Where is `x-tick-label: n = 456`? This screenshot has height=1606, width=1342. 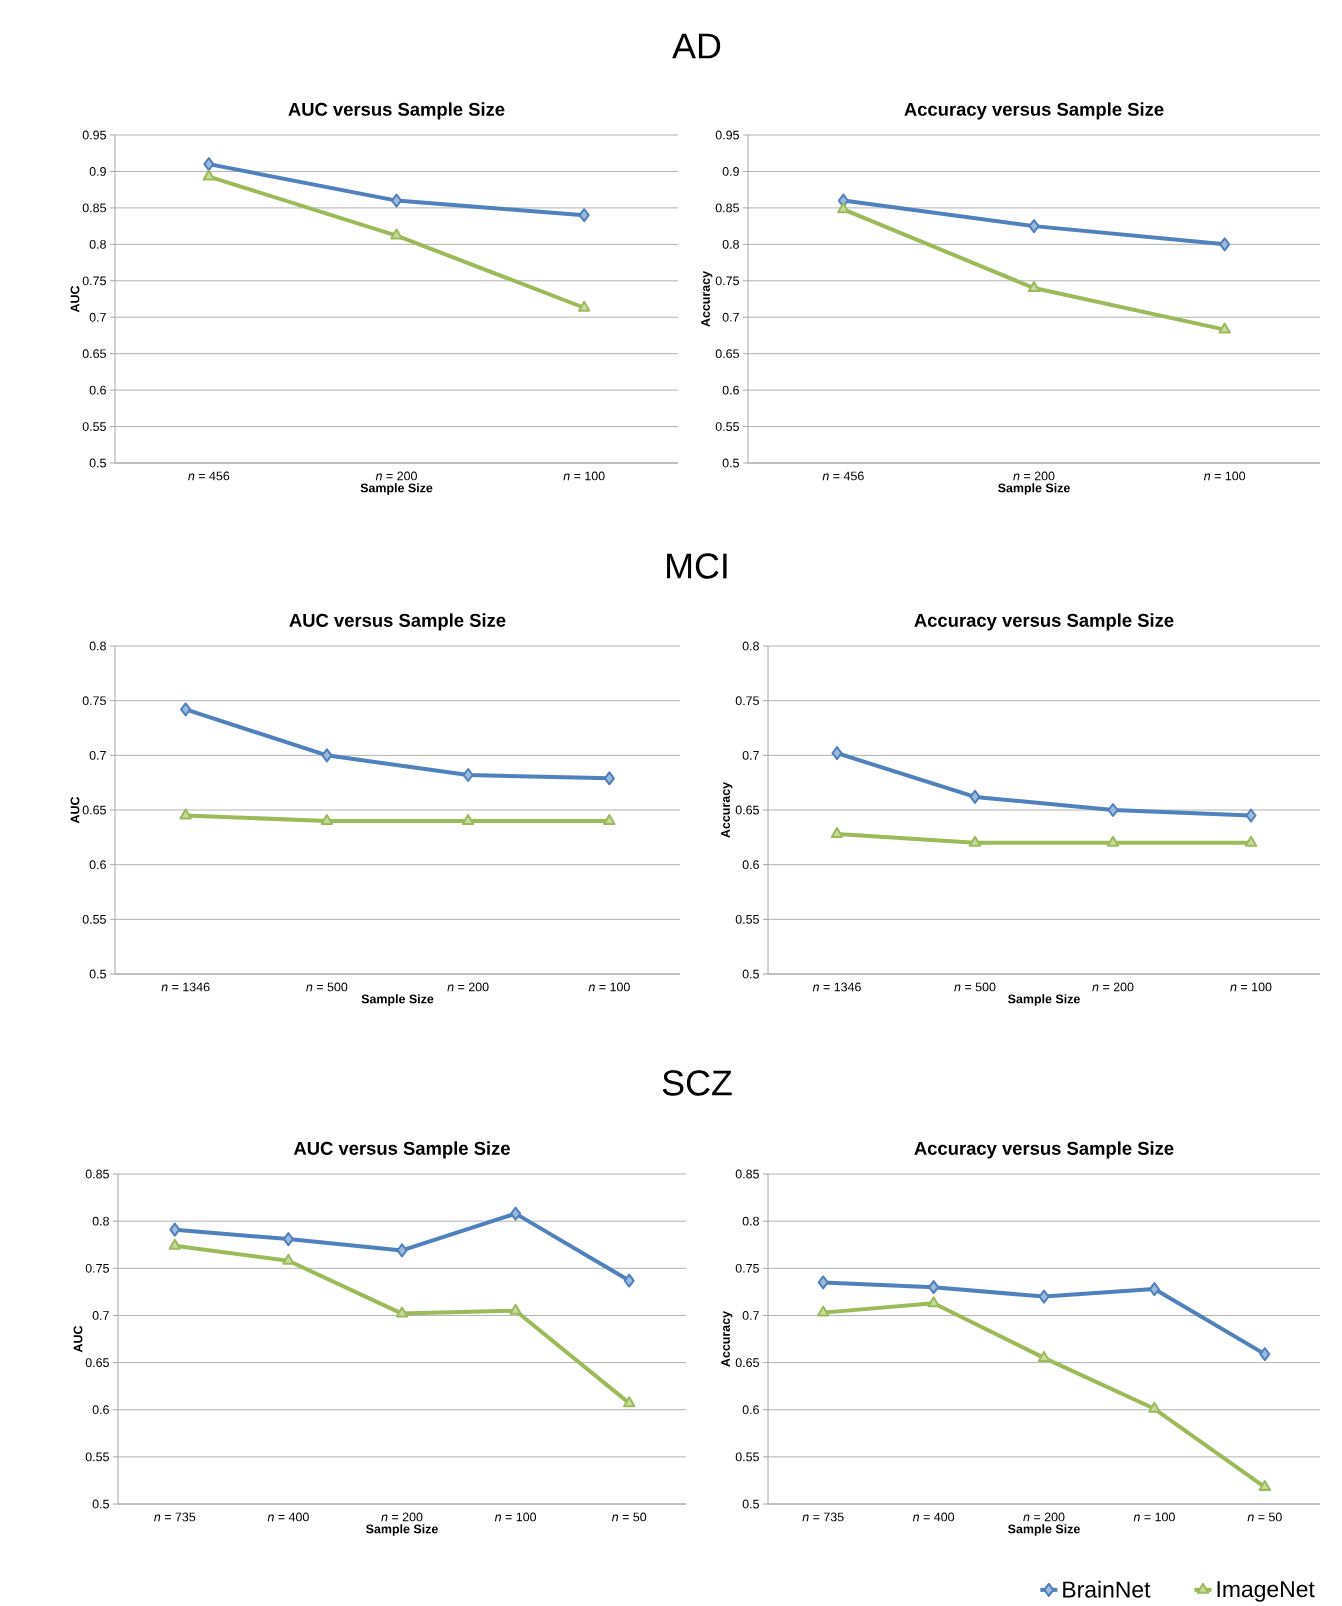 x-tick-label: n = 456 is located at coordinates (209, 476).